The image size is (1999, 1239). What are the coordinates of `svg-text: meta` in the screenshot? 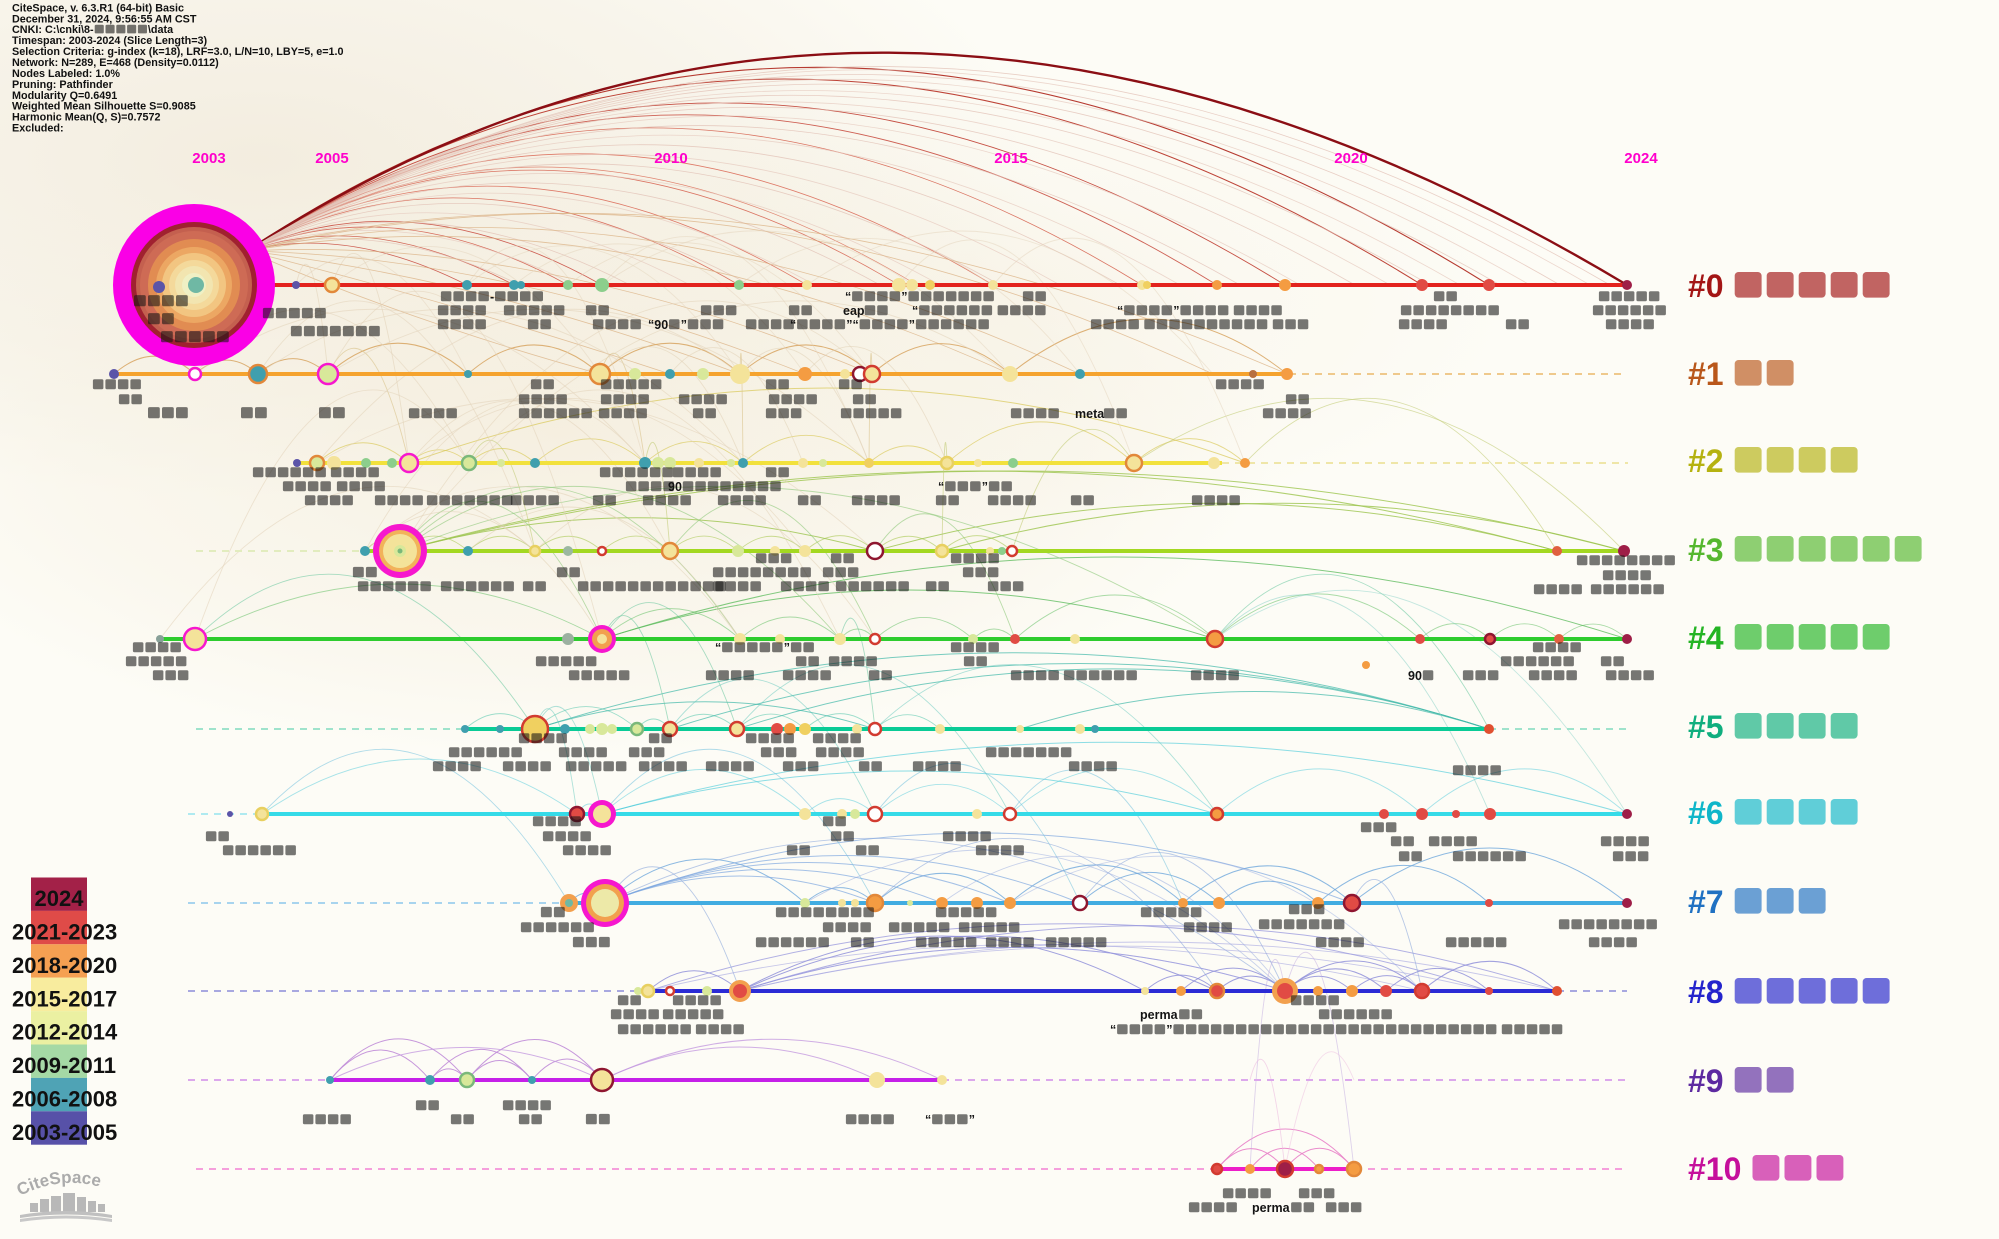 It's located at (1090, 414).